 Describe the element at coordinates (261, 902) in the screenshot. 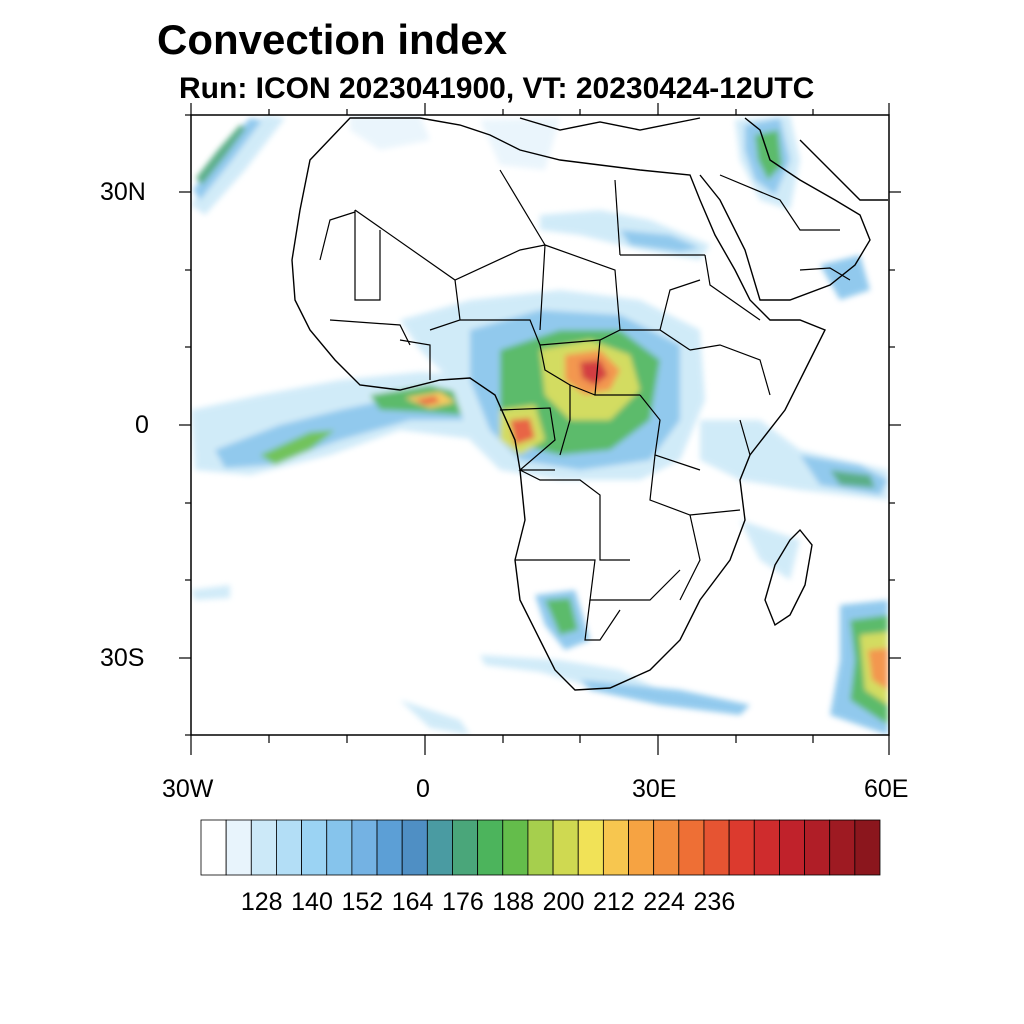

I see `colorbar-label: 128` at that location.